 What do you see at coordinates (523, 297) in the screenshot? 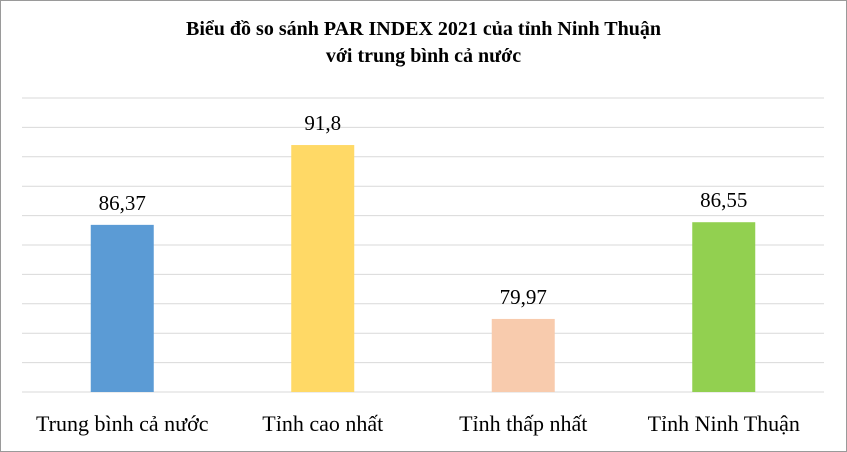
I see `data-label: 79,97` at bounding box center [523, 297].